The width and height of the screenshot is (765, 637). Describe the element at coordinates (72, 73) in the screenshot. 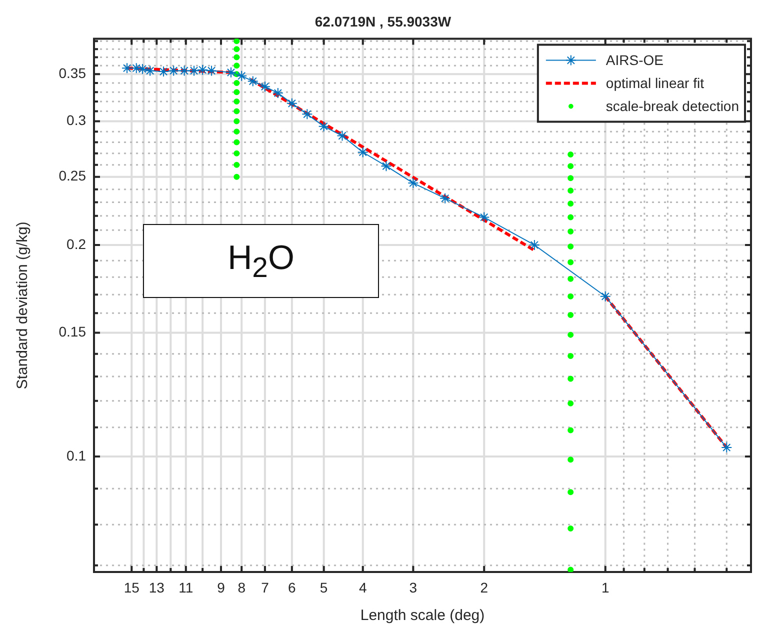

I see `y-tick-label: 0.35` at that location.